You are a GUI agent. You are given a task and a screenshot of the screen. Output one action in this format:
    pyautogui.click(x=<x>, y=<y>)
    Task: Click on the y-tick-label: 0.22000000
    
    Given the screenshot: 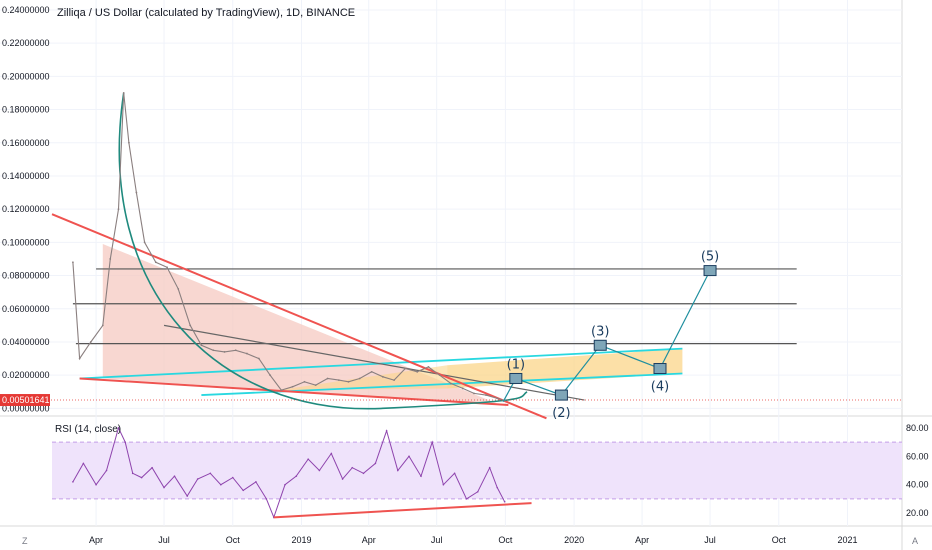 What is the action you would take?
    pyautogui.click(x=26, y=43)
    